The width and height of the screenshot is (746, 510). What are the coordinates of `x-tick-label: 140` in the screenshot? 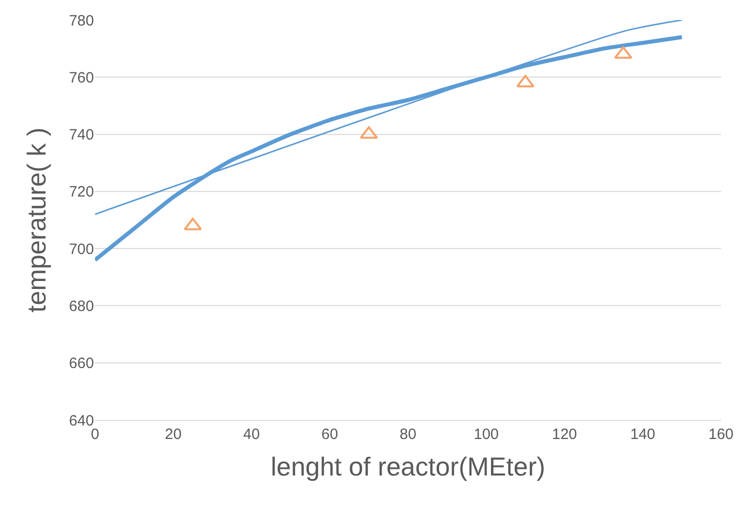 It's located at (643, 434).